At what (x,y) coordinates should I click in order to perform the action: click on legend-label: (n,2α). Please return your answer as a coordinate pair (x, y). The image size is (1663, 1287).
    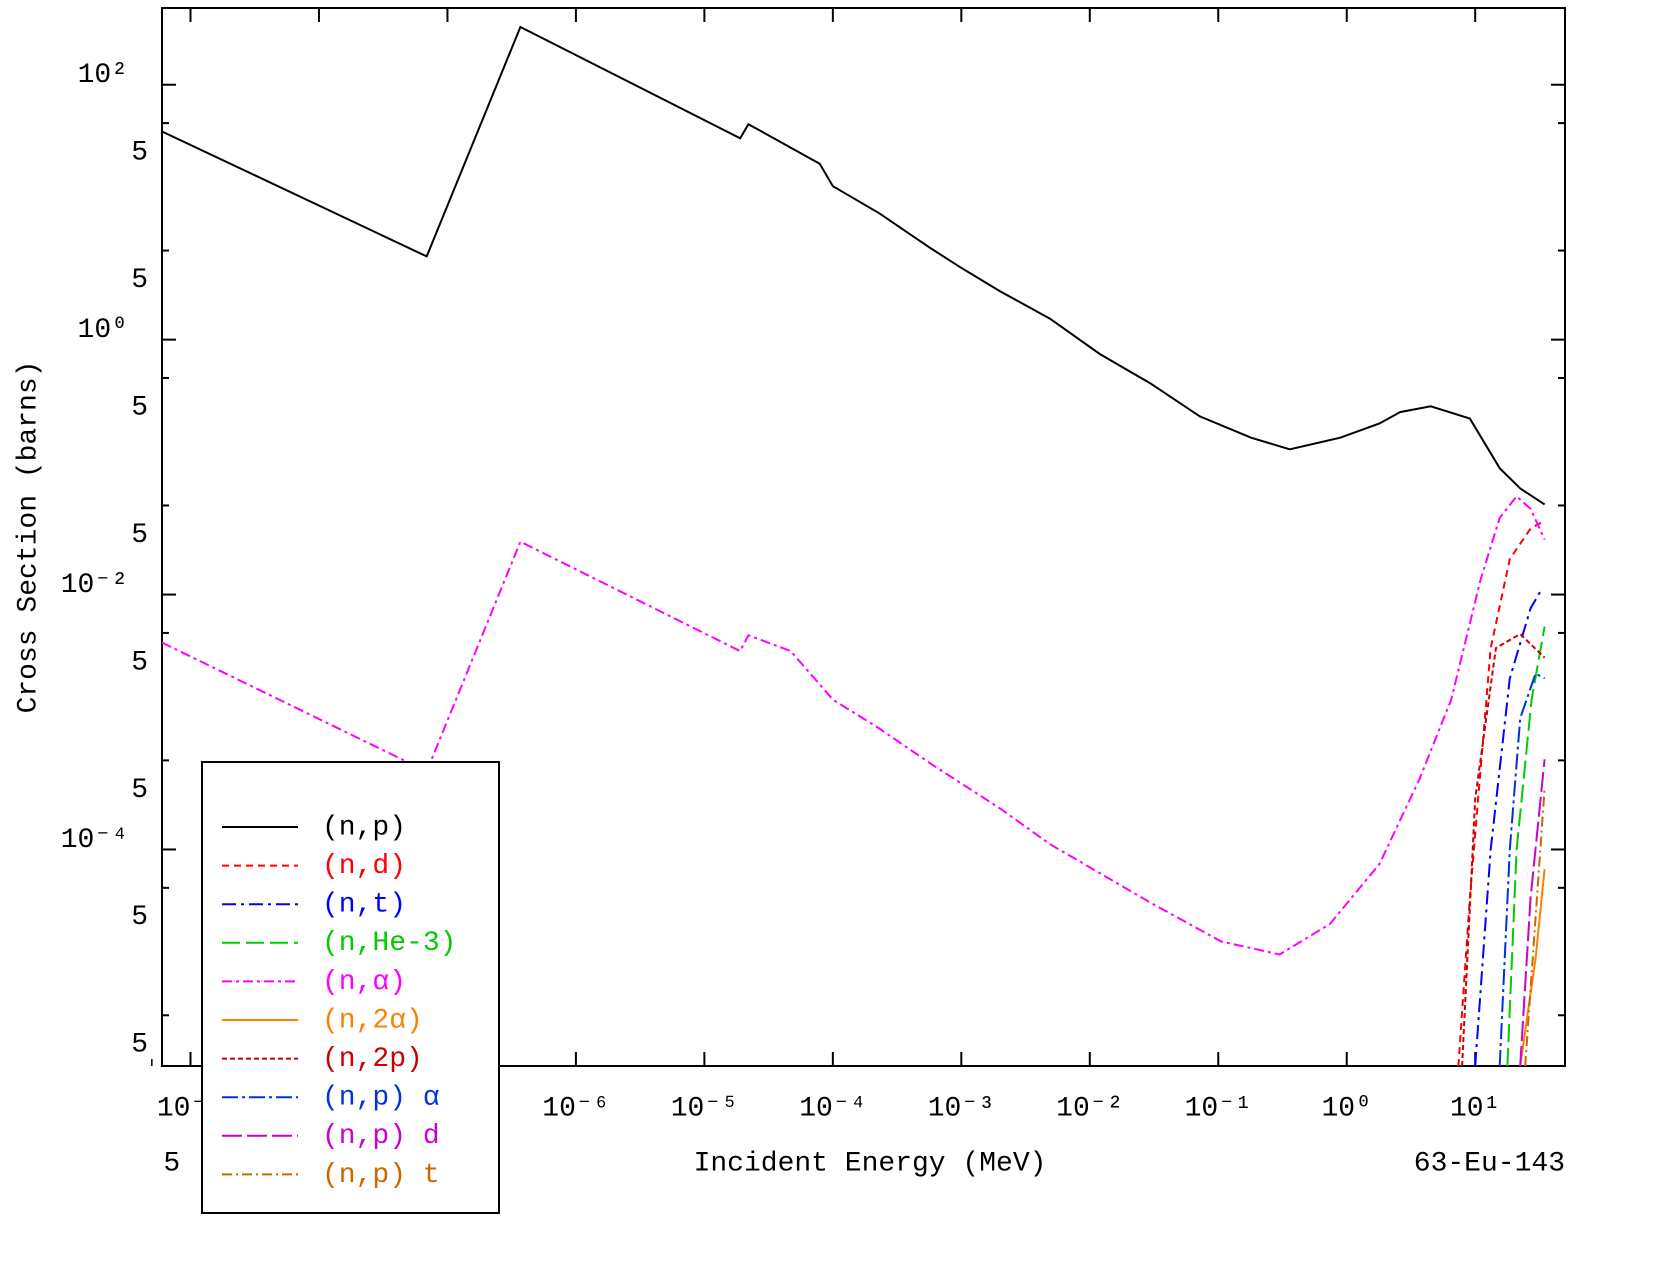
    Looking at the image, I should click on (372, 1020).